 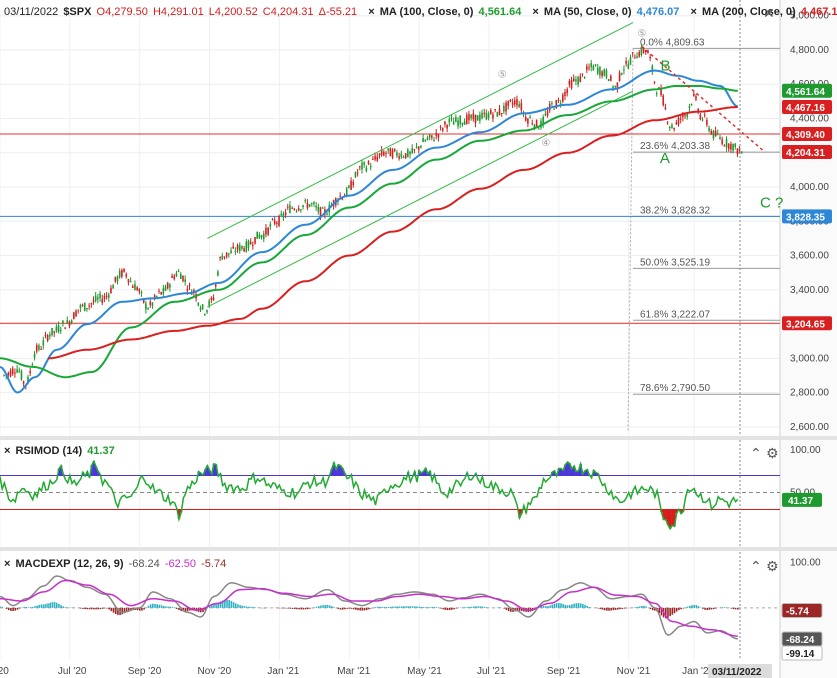 What do you see at coordinates (371, 12) in the screenshot?
I see `ma100-close-icon: ×` at bounding box center [371, 12].